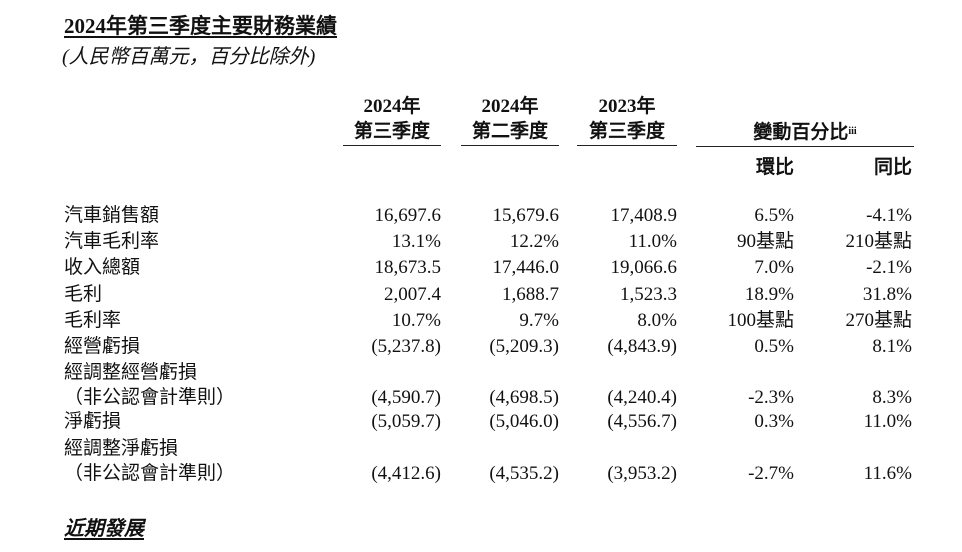 The height and width of the screenshot is (552, 962). I want to click on row-label: 經調整淨虧損, so click(121, 448).